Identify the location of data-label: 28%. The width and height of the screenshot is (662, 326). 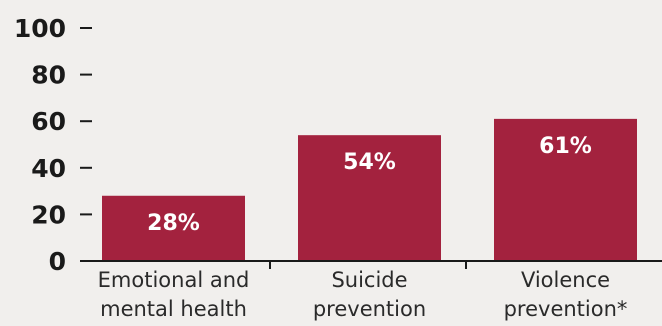
(173, 223).